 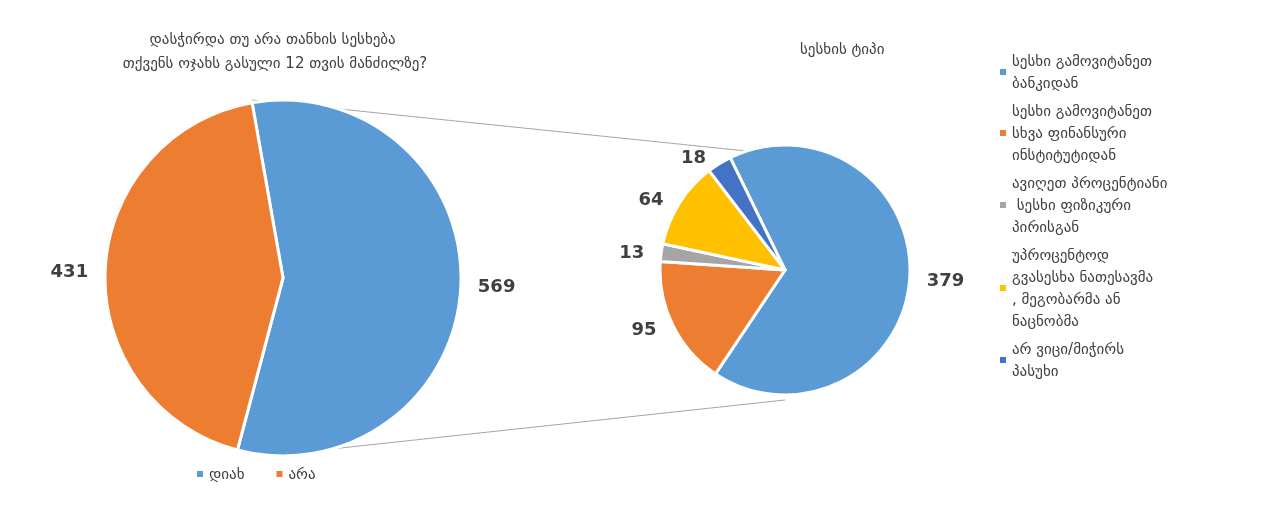 What do you see at coordinates (1070, 360) in the screenshot?
I see `legend-label: არ ვიცი/მიჭირს პასუხი` at bounding box center [1070, 360].